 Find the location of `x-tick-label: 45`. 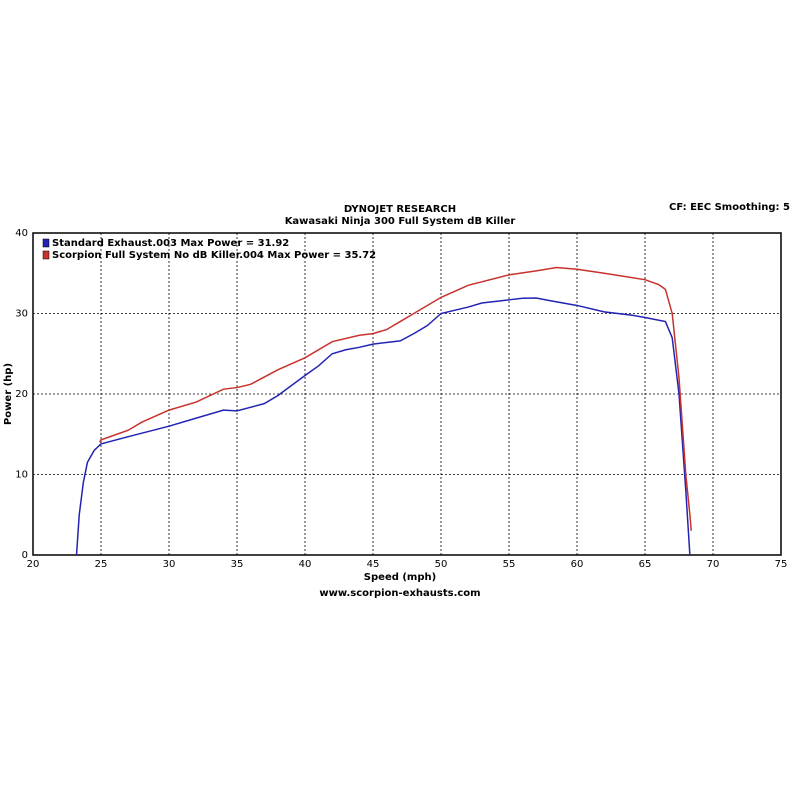

x-tick-label: 45 is located at coordinates (373, 564).